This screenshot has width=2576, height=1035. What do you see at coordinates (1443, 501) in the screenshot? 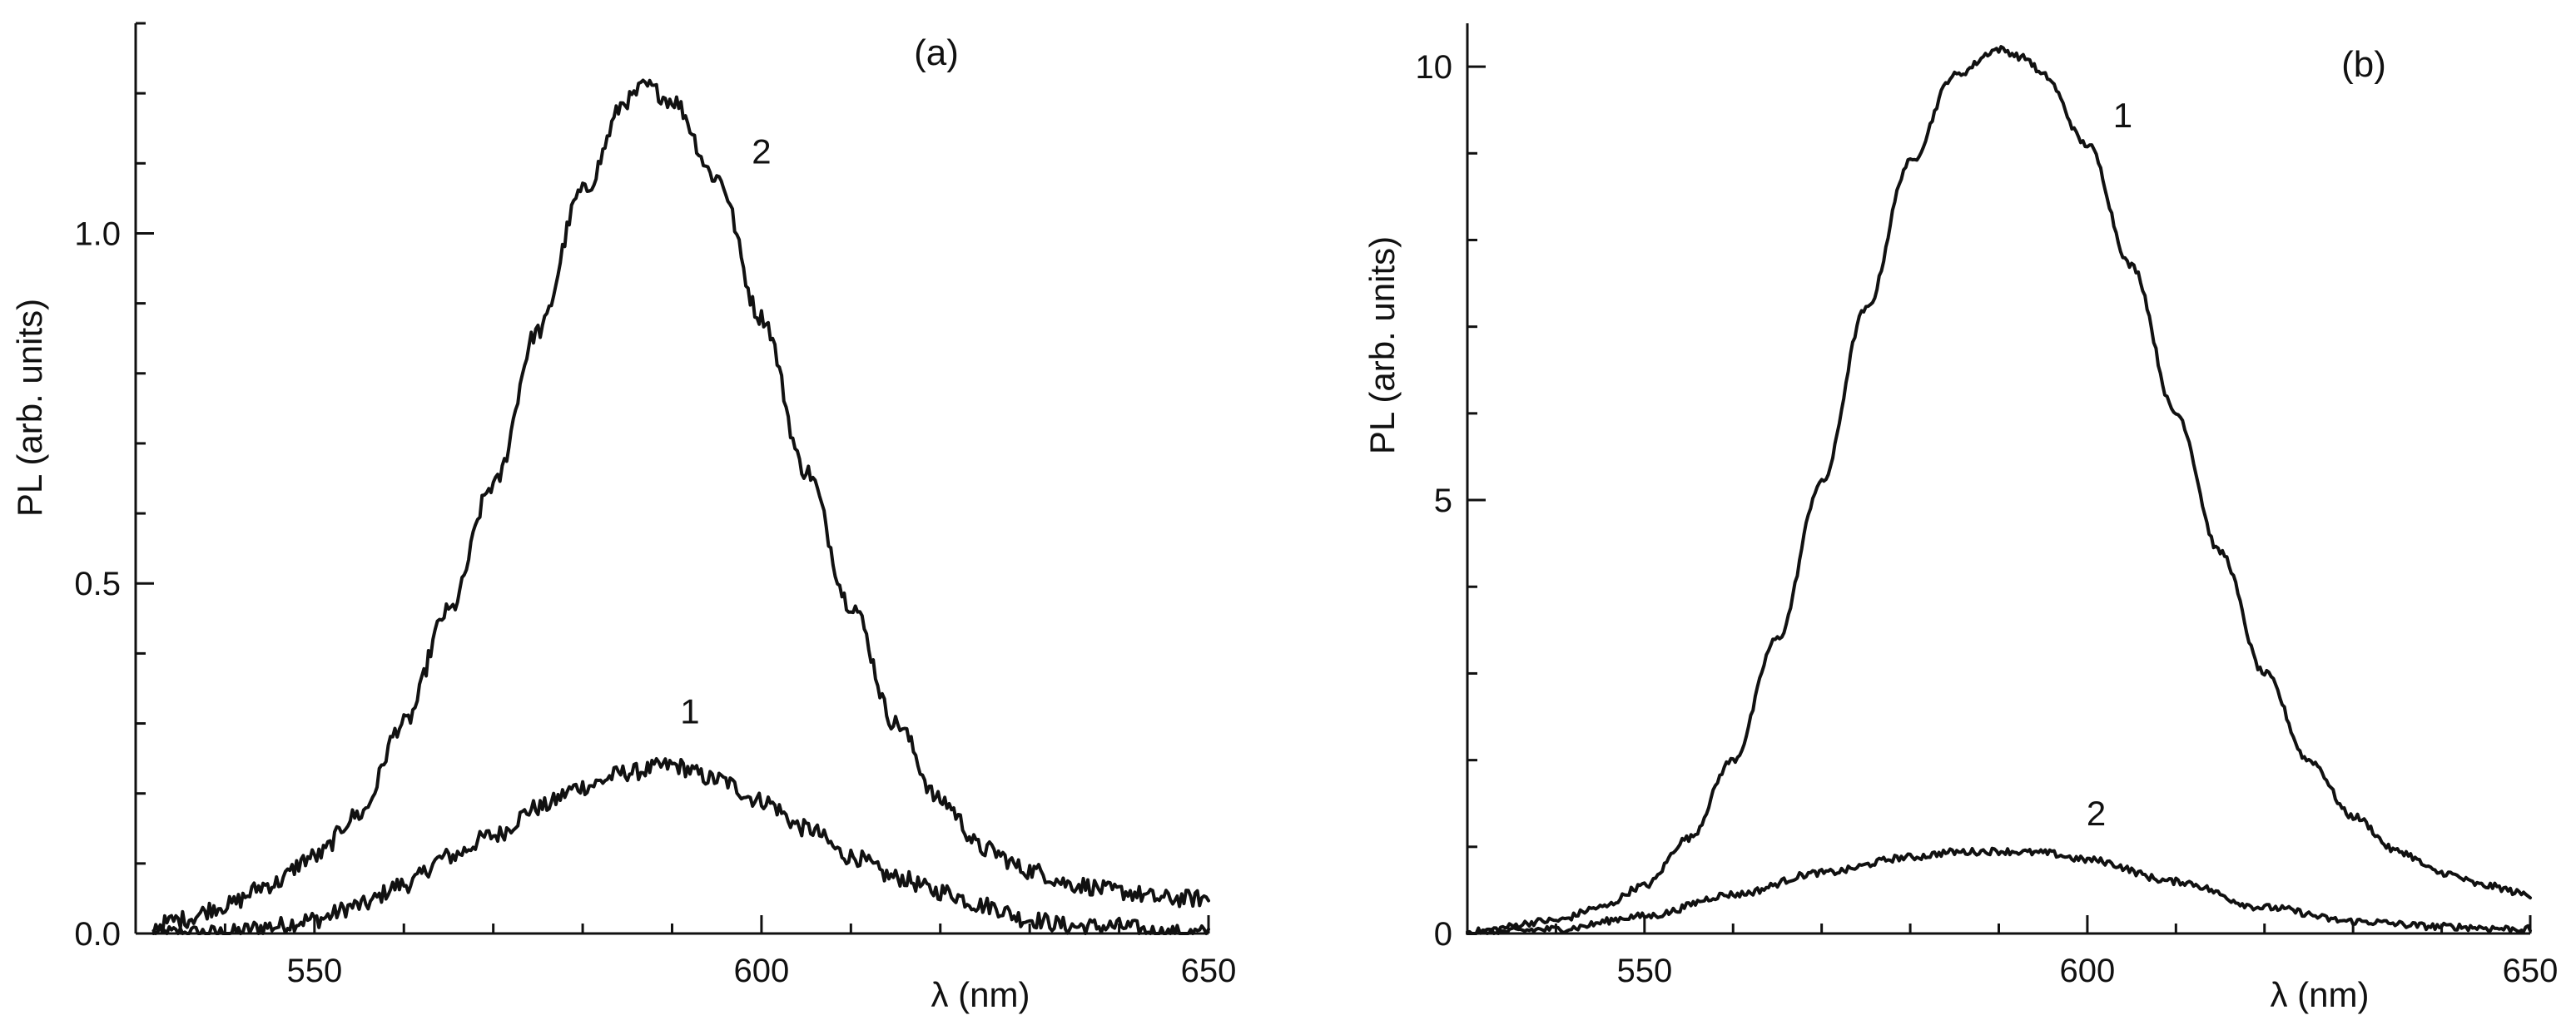
I see `y-tick-label: 5` at bounding box center [1443, 501].